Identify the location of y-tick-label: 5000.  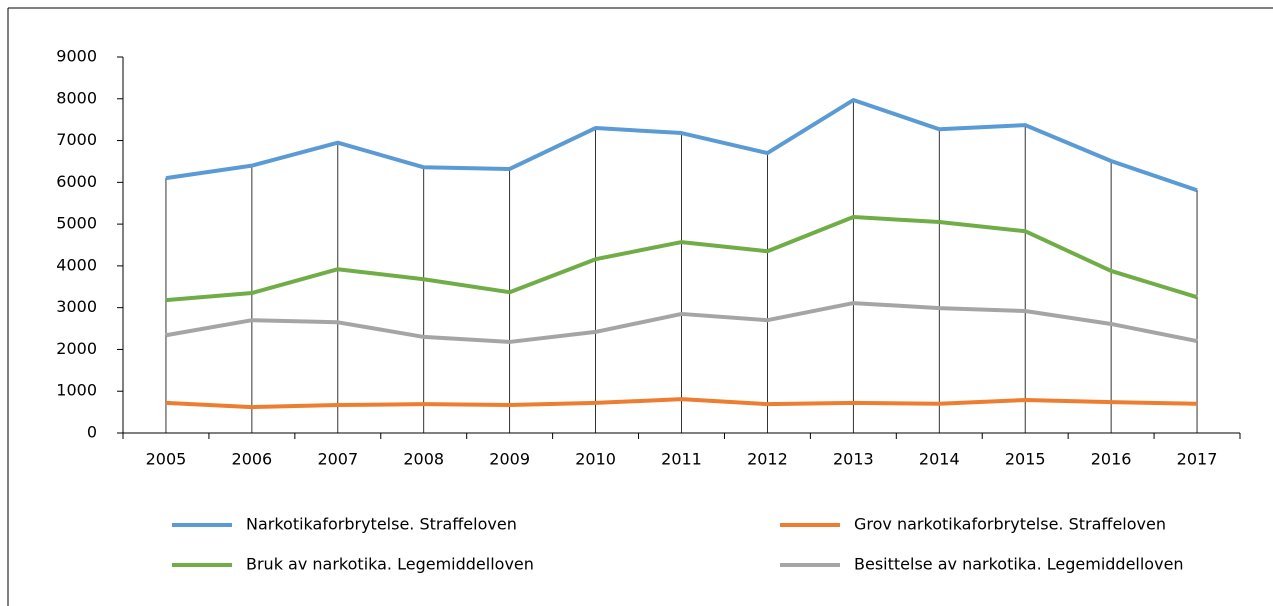
(76, 223).